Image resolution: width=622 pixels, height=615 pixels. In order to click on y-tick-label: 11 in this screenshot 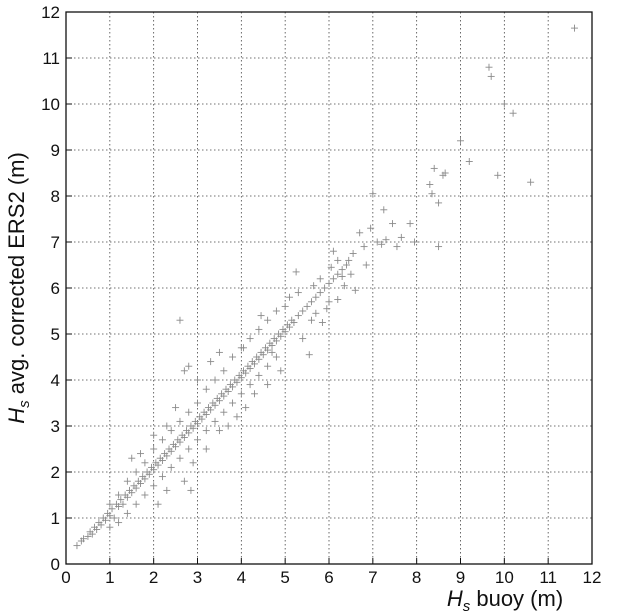, I will do `click(51, 58)`.